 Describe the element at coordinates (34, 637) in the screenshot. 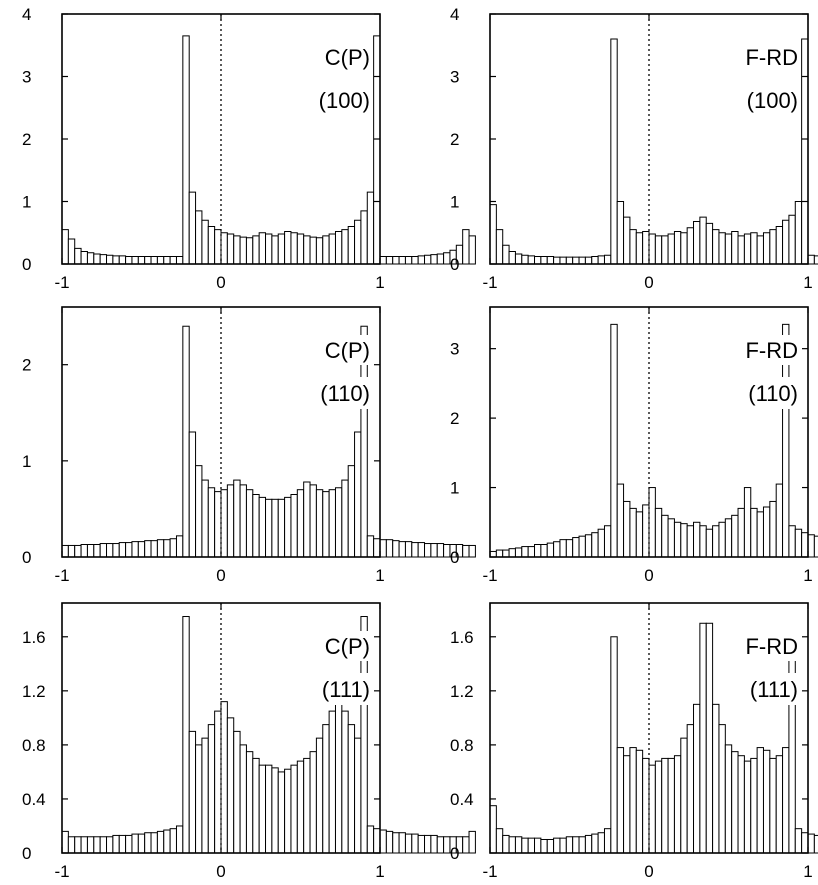

I see `y-tick-label: 1.6` at that location.